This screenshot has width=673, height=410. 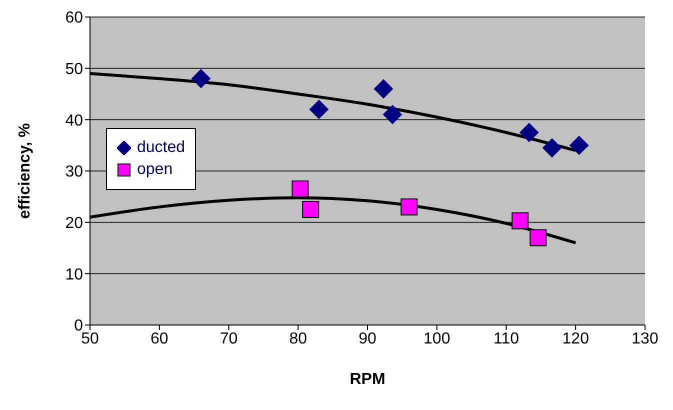 What do you see at coordinates (367, 339) in the screenshot?
I see `x-tick-label: 90` at bounding box center [367, 339].